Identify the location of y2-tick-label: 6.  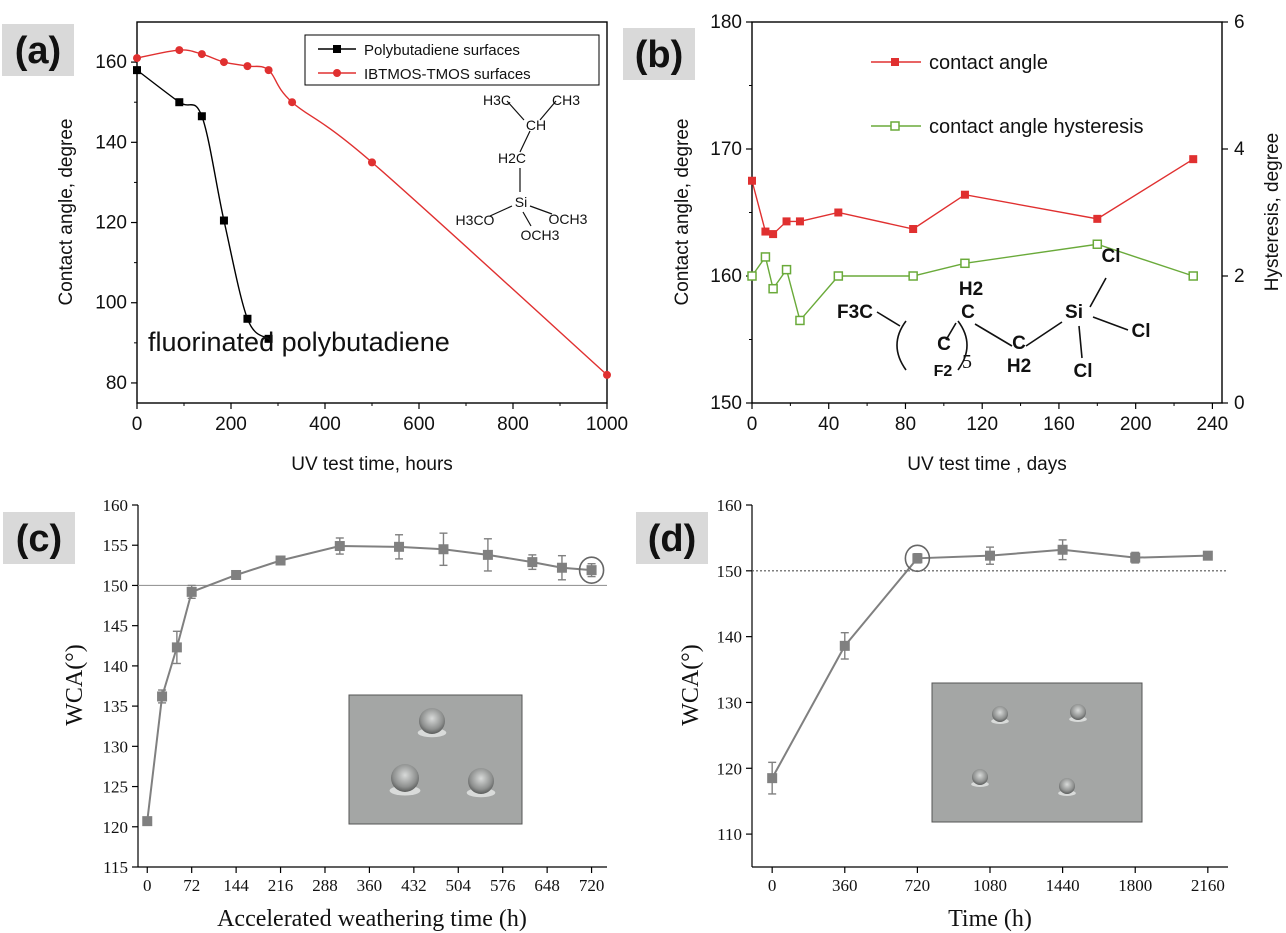
(1239, 22).